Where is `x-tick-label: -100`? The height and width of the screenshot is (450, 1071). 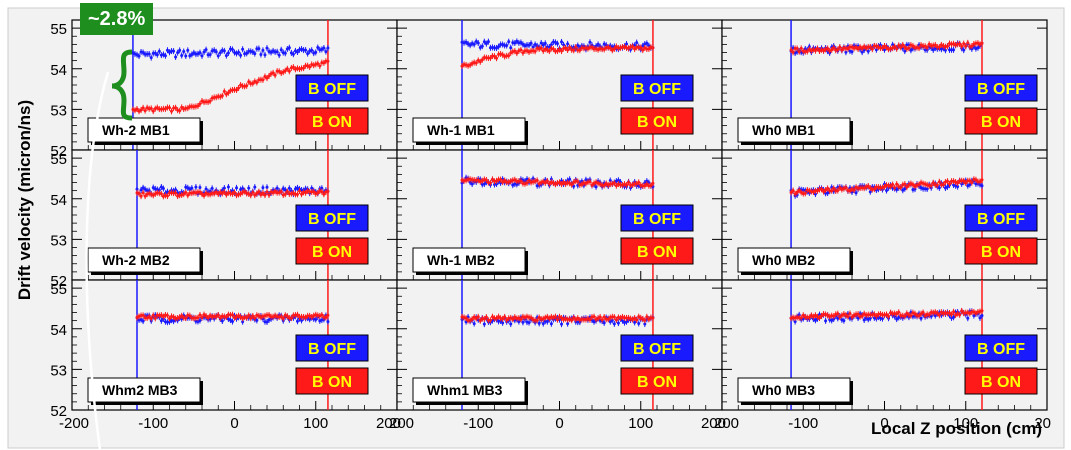 x-tick-label: -100 is located at coordinates (478, 423).